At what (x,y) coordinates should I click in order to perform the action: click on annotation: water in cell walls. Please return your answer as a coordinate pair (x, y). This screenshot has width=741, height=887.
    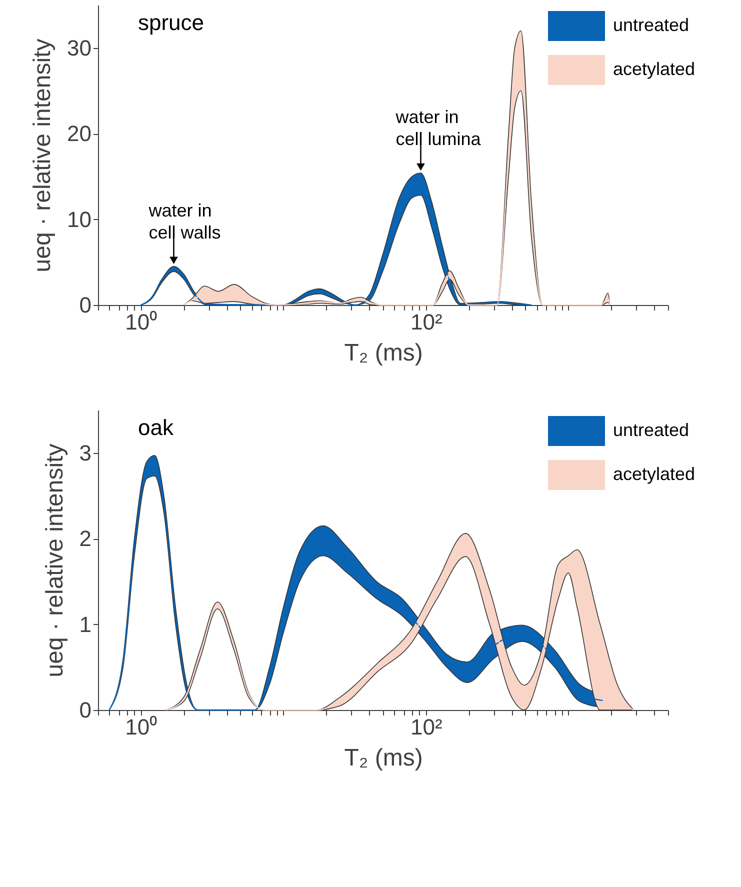
    Looking at the image, I should click on (184, 221).